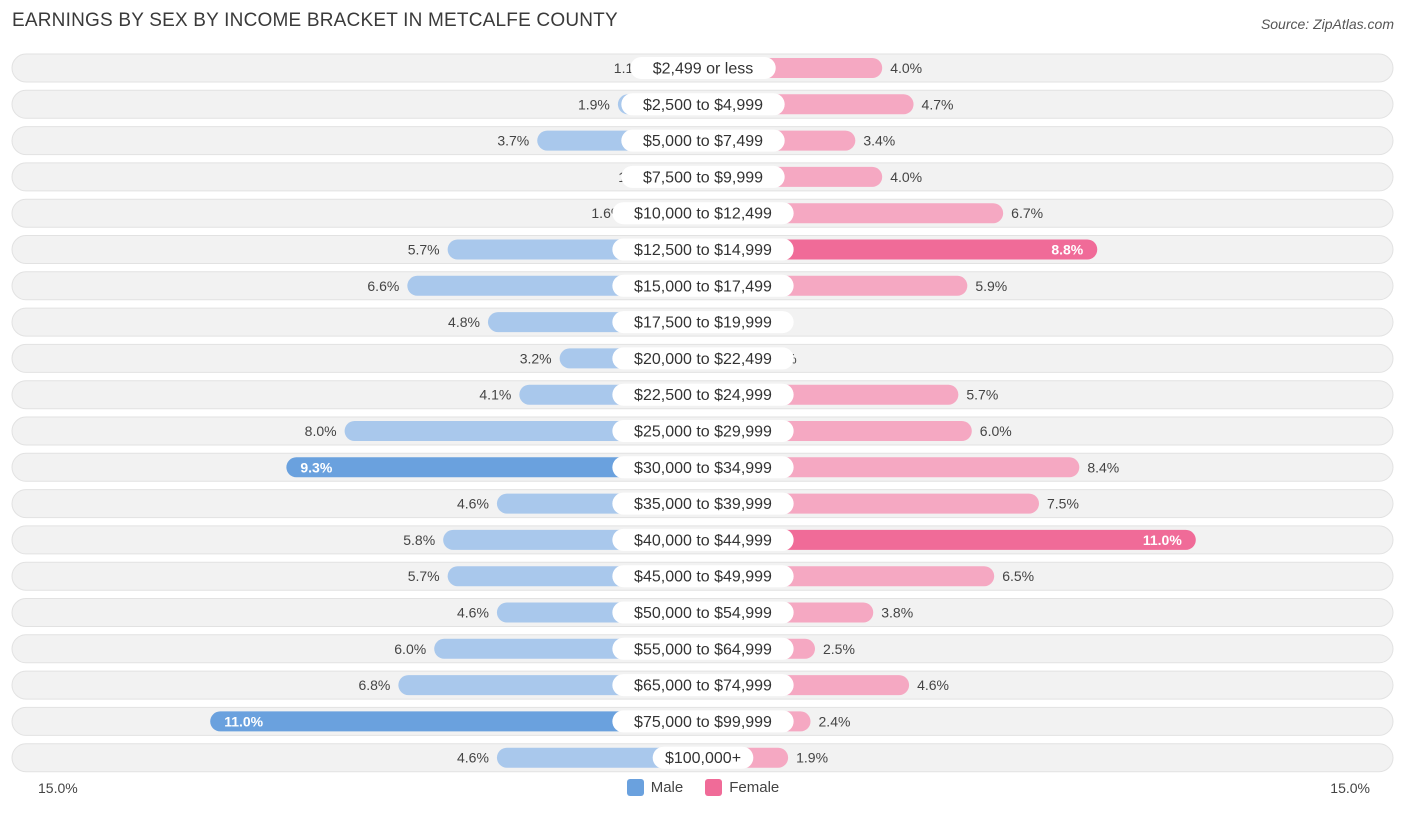 The width and height of the screenshot is (1406, 813). I want to click on male-value-label: 3.2%, so click(536, 358).